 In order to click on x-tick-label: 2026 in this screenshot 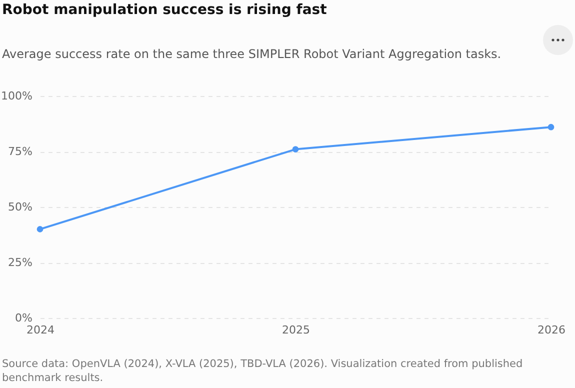, I will do `click(552, 330)`.